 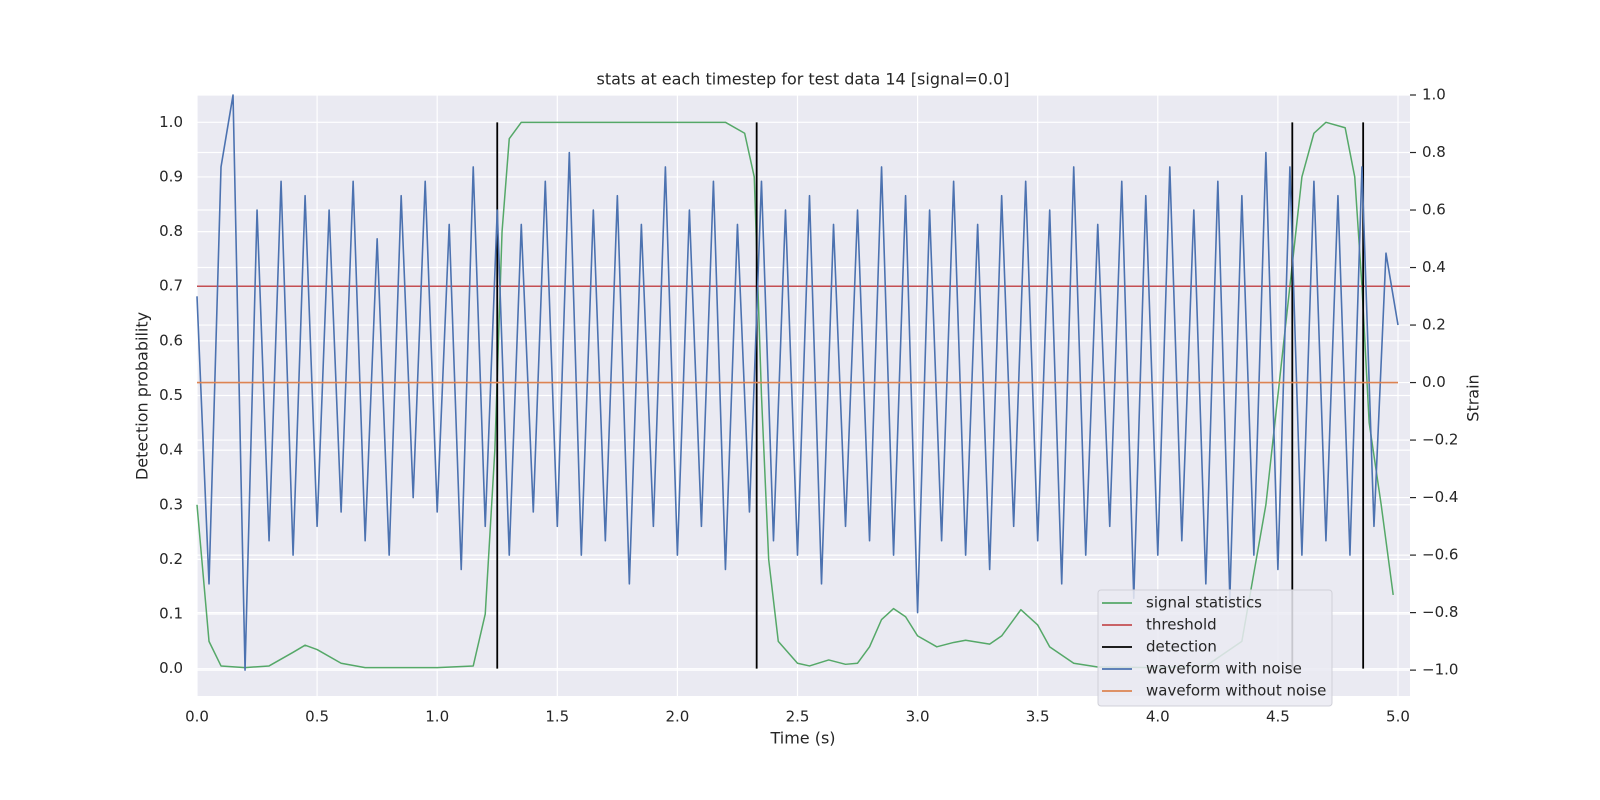 I want to click on legend-label: signal statistics, so click(x=1204, y=603).